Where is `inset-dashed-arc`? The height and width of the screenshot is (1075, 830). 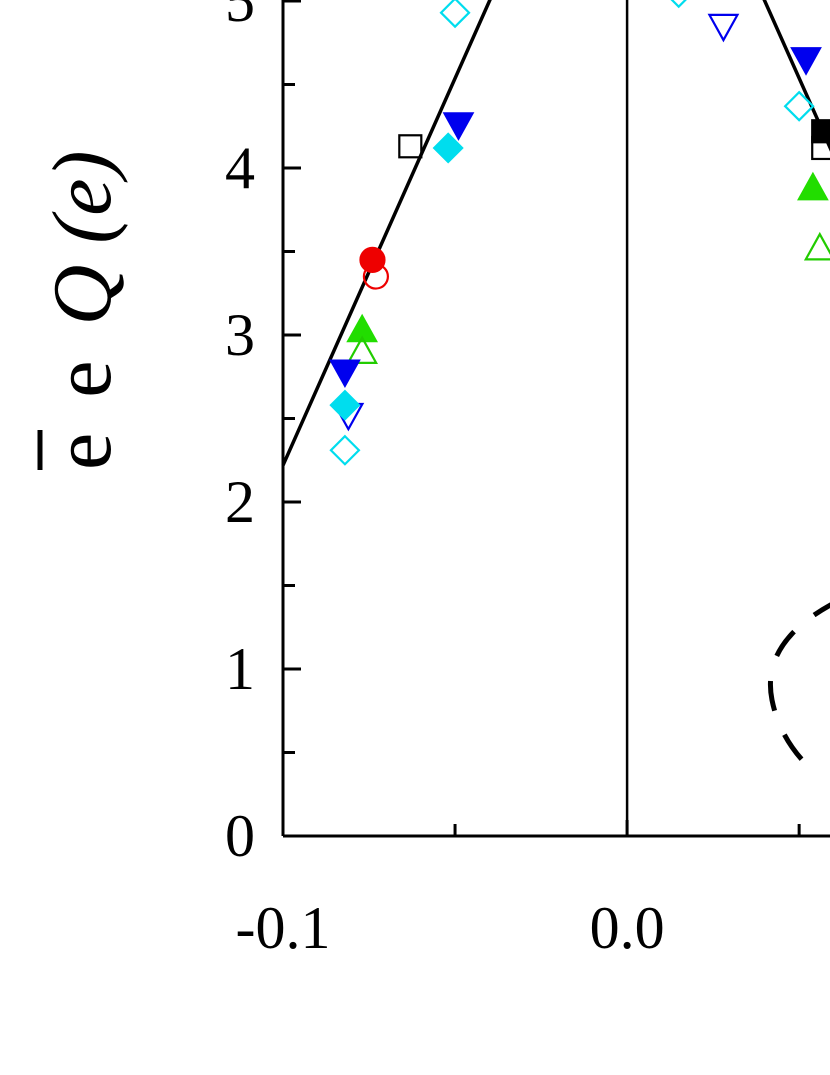
inset-dashed-arc is located at coordinates (799, 687).